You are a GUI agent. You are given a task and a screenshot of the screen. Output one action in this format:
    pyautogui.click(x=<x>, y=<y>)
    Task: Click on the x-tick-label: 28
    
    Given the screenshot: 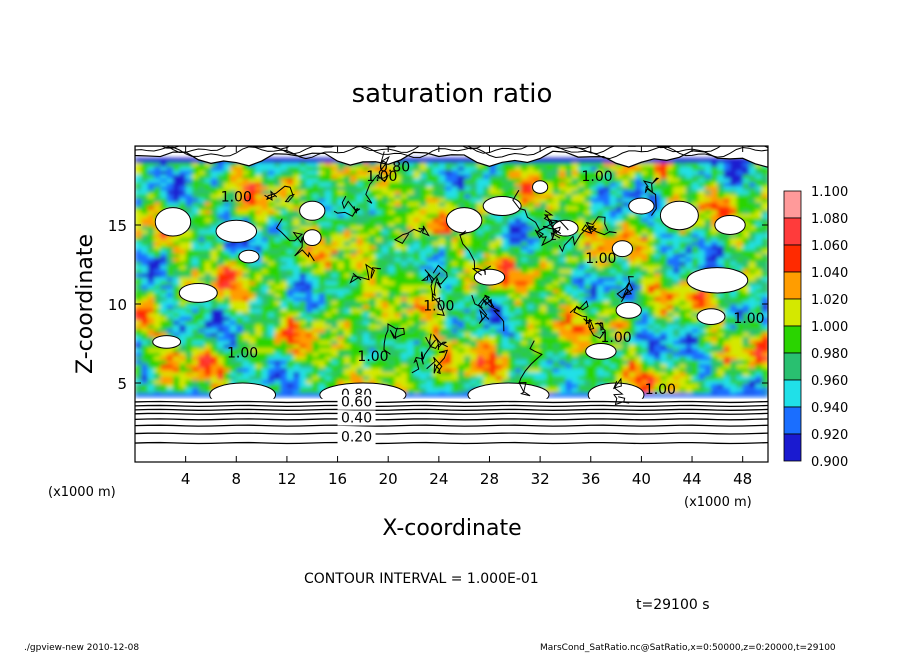 What is the action you would take?
    pyautogui.click(x=489, y=479)
    